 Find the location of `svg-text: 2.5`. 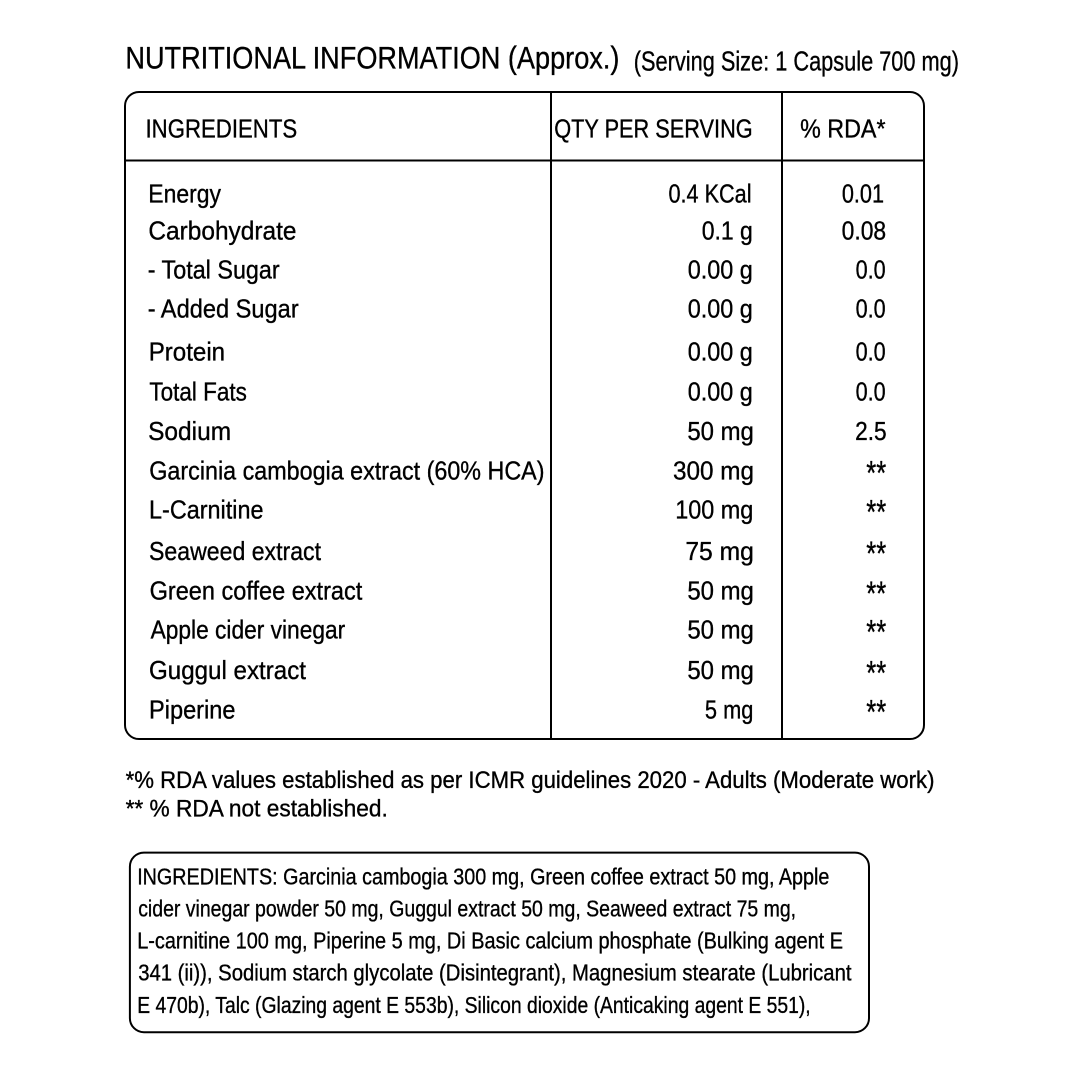

svg-text: 2.5 is located at coordinates (871, 431).